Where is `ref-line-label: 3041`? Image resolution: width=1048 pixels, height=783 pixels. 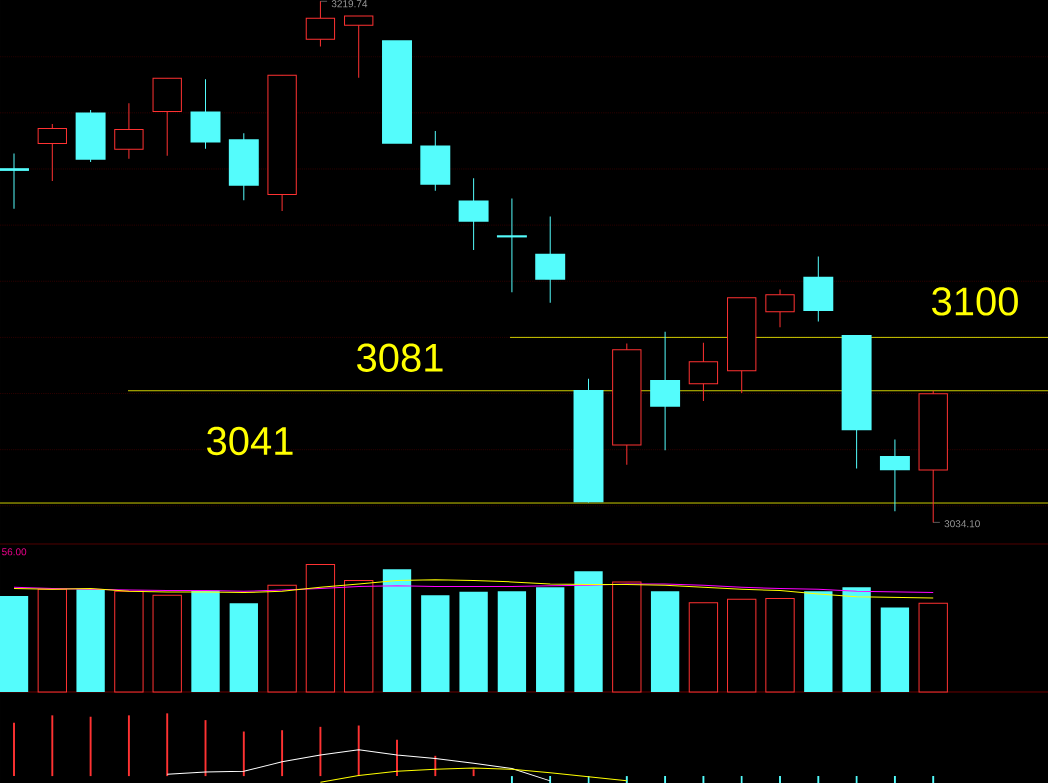
ref-line-label: 3041 is located at coordinates (250, 441).